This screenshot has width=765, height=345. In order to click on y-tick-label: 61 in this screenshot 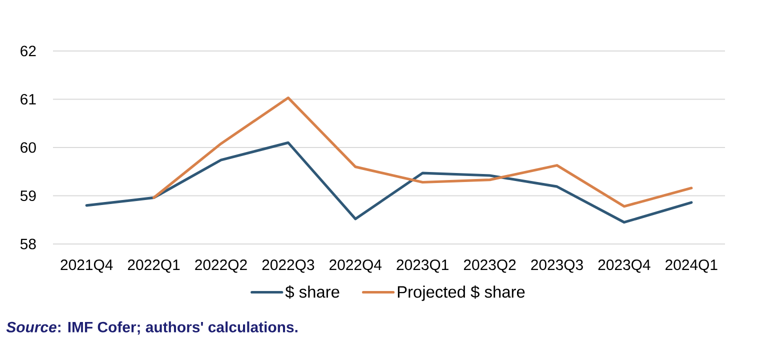, I will do `click(28, 99)`.